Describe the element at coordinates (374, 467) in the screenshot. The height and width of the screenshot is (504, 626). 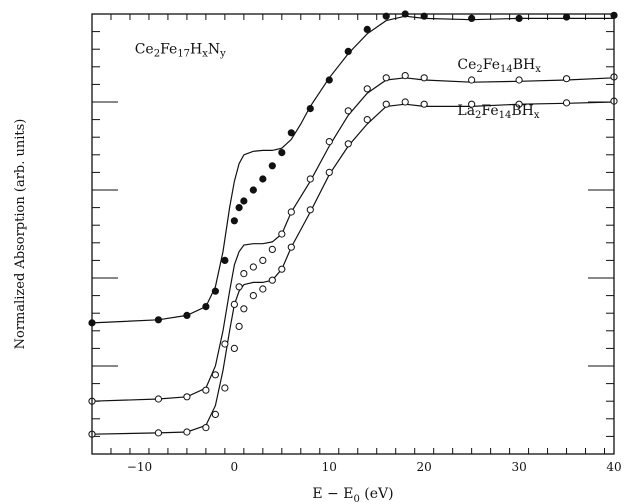
I see `x-tick-labels: −10 0 10 20 30 40` at that location.